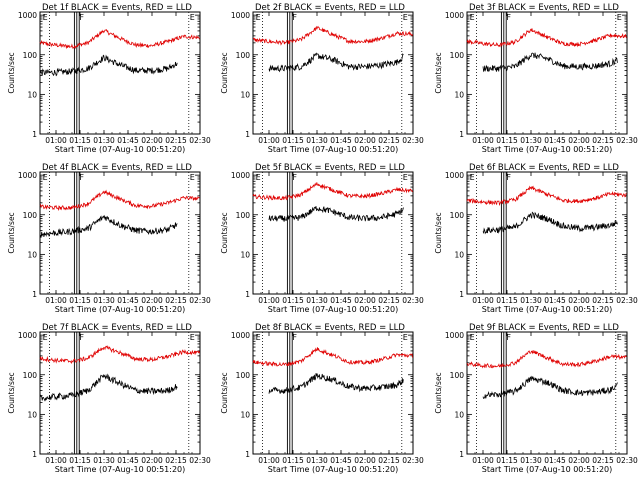 The width and height of the screenshot is (640, 485). What do you see at coordinates (330, 168) in the screenshot?
I see `panel-title: Det 5f BLACK = Events, RED = LLD` at bounding box center [330, 168].